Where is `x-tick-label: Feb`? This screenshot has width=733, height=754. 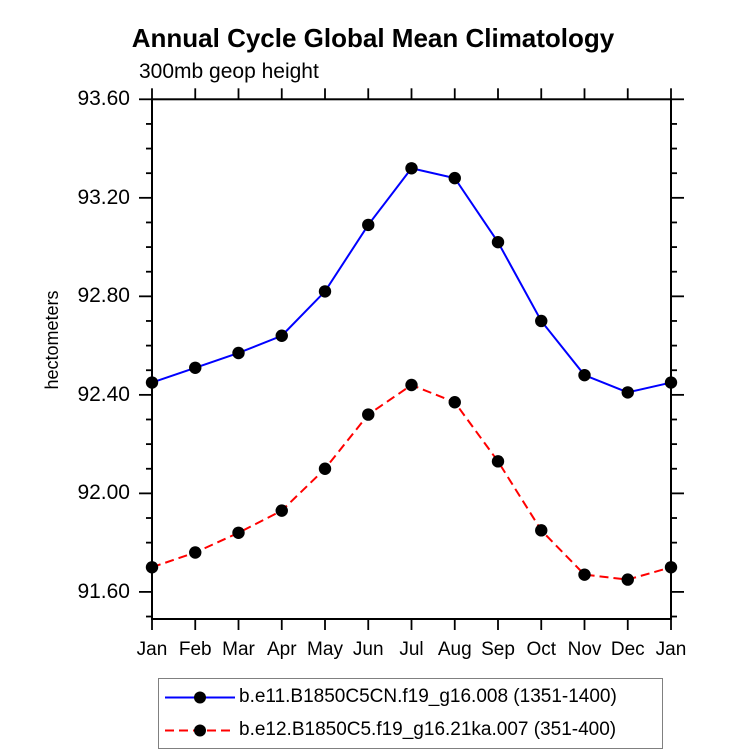
x-tick-label: Feb is located at coordinates (195, 649).